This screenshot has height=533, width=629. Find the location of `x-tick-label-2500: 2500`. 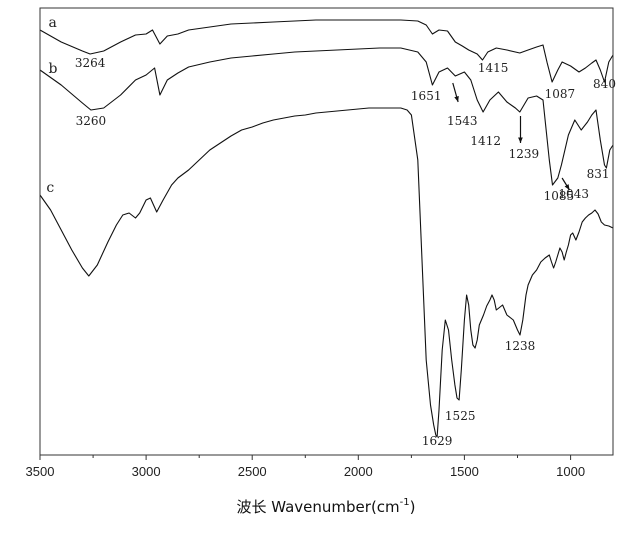

x-tick-label-2500: 2500 is located at coordinates (252, 471).